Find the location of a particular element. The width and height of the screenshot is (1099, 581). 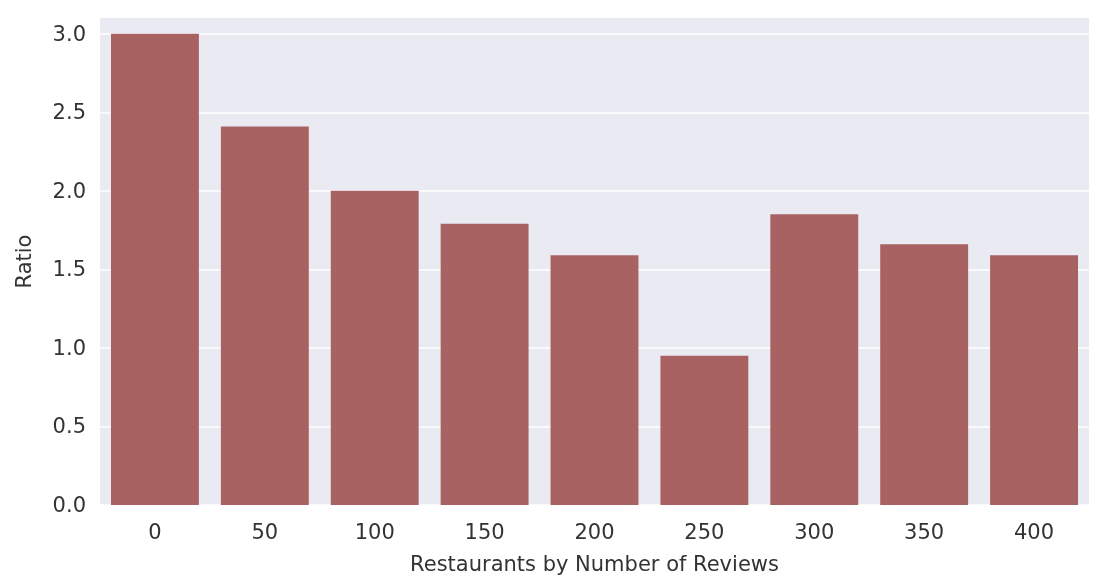

x-tick-label: 350 is located at coordinates (924, 531).